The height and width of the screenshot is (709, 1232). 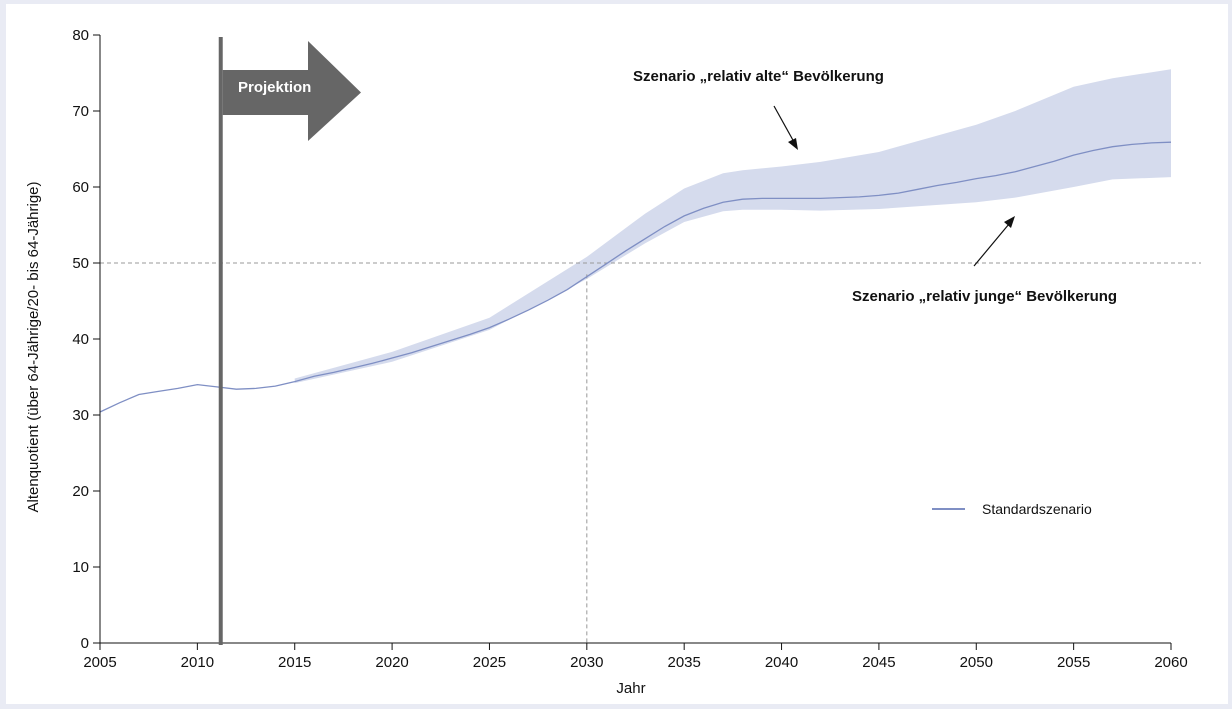 I want to click on legend-label: Standardszenario, so click(x=1037, y=509).